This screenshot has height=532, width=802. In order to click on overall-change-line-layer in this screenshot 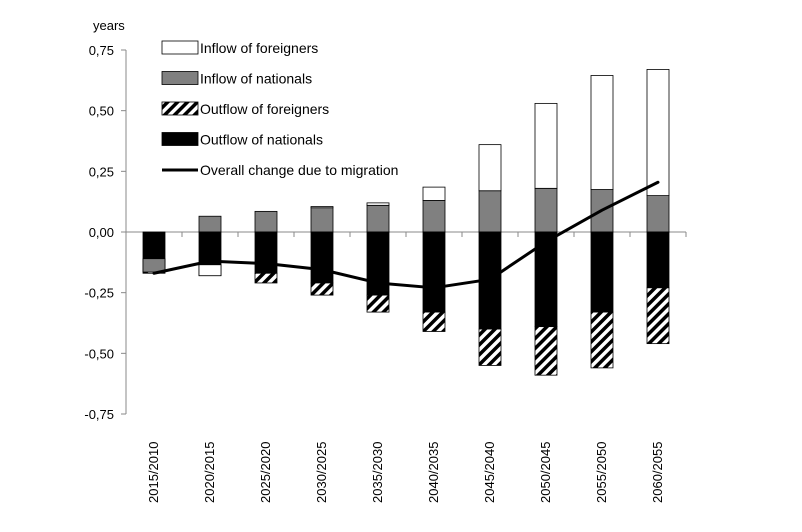, I will do `click(406, 235)`.